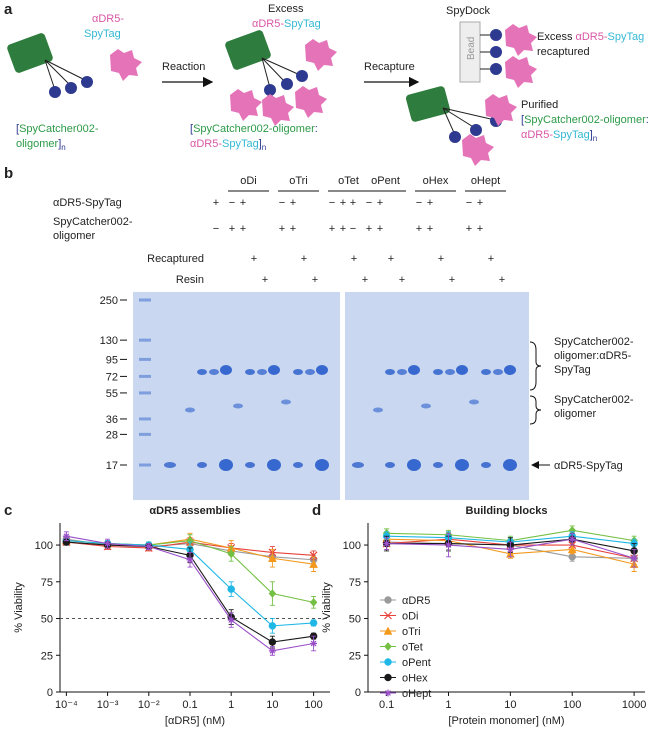  I want to click on legend-label: oTri, so click(411, 632).